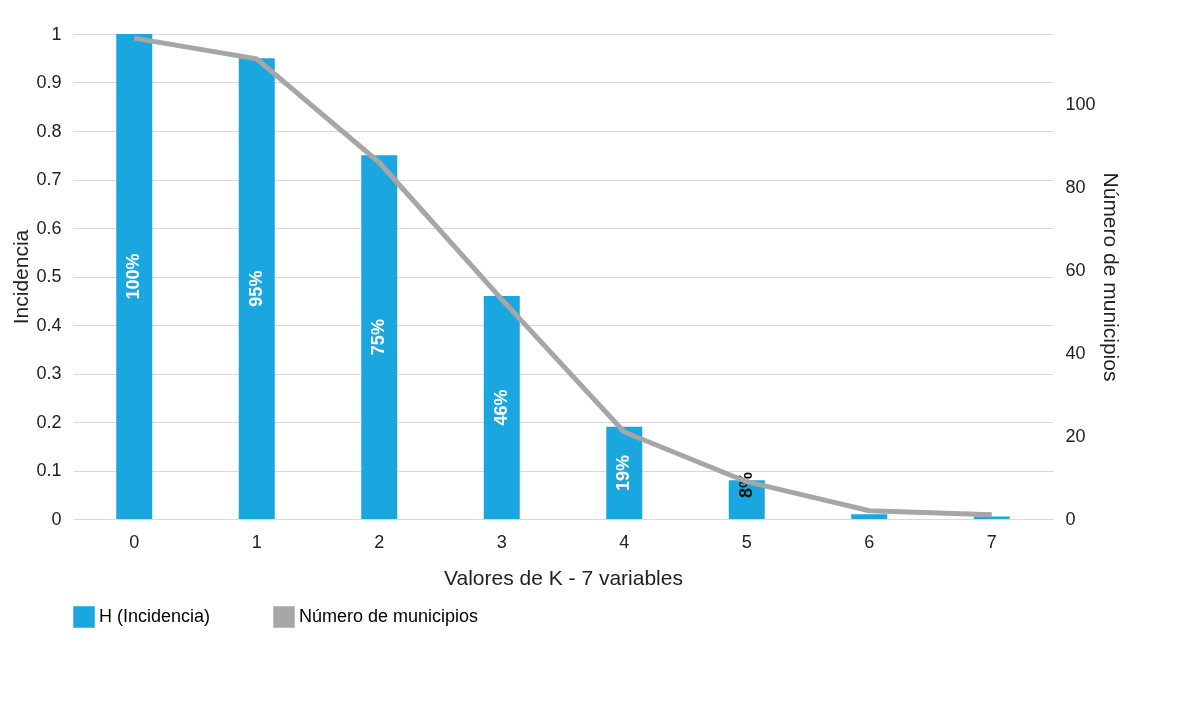 The image size is (1180, 718). I want to click on legend-label: H (Incidencia), so click(155, 616).